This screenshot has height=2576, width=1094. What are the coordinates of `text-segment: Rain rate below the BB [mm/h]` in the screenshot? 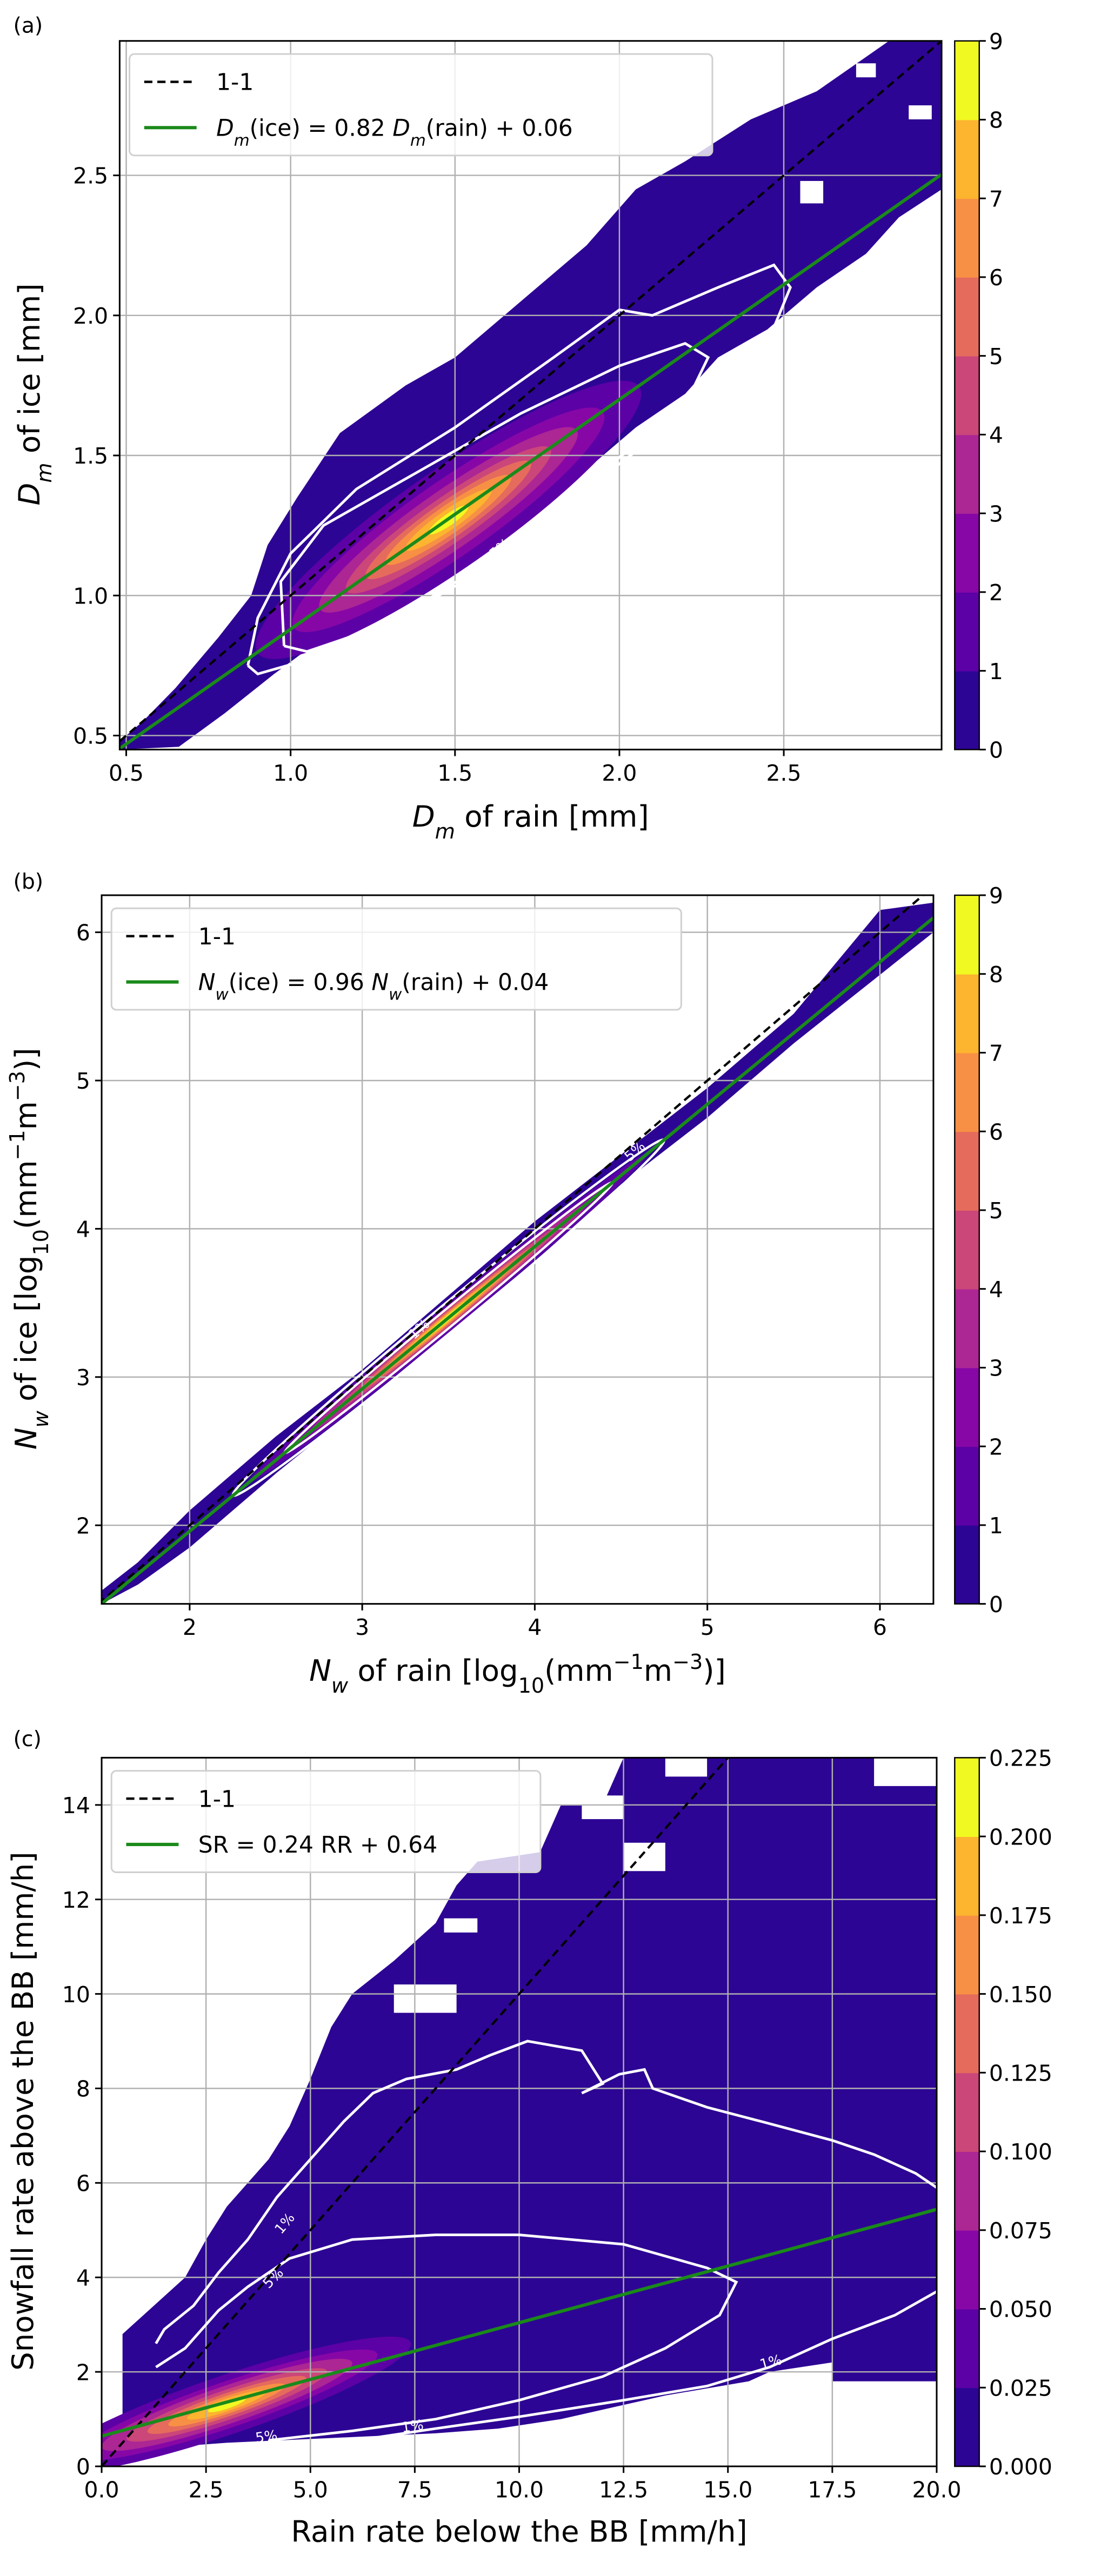 It's located at (519, 2531).